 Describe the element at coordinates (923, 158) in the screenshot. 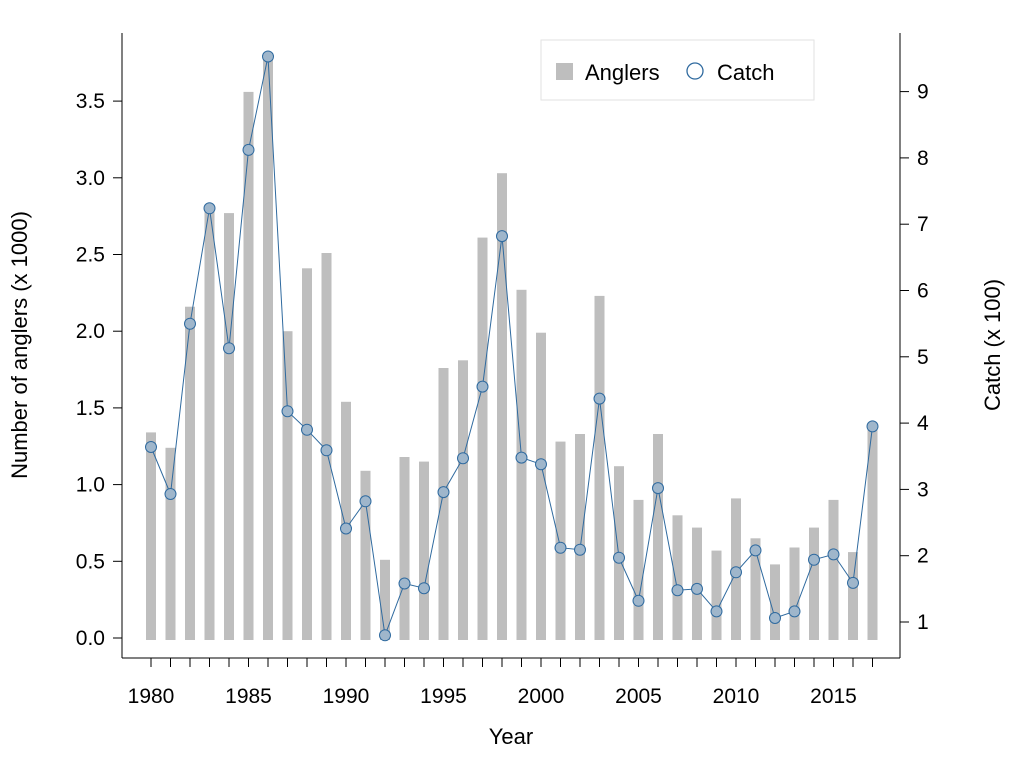

I see `y-right-tick-label-8: 8` at that location.